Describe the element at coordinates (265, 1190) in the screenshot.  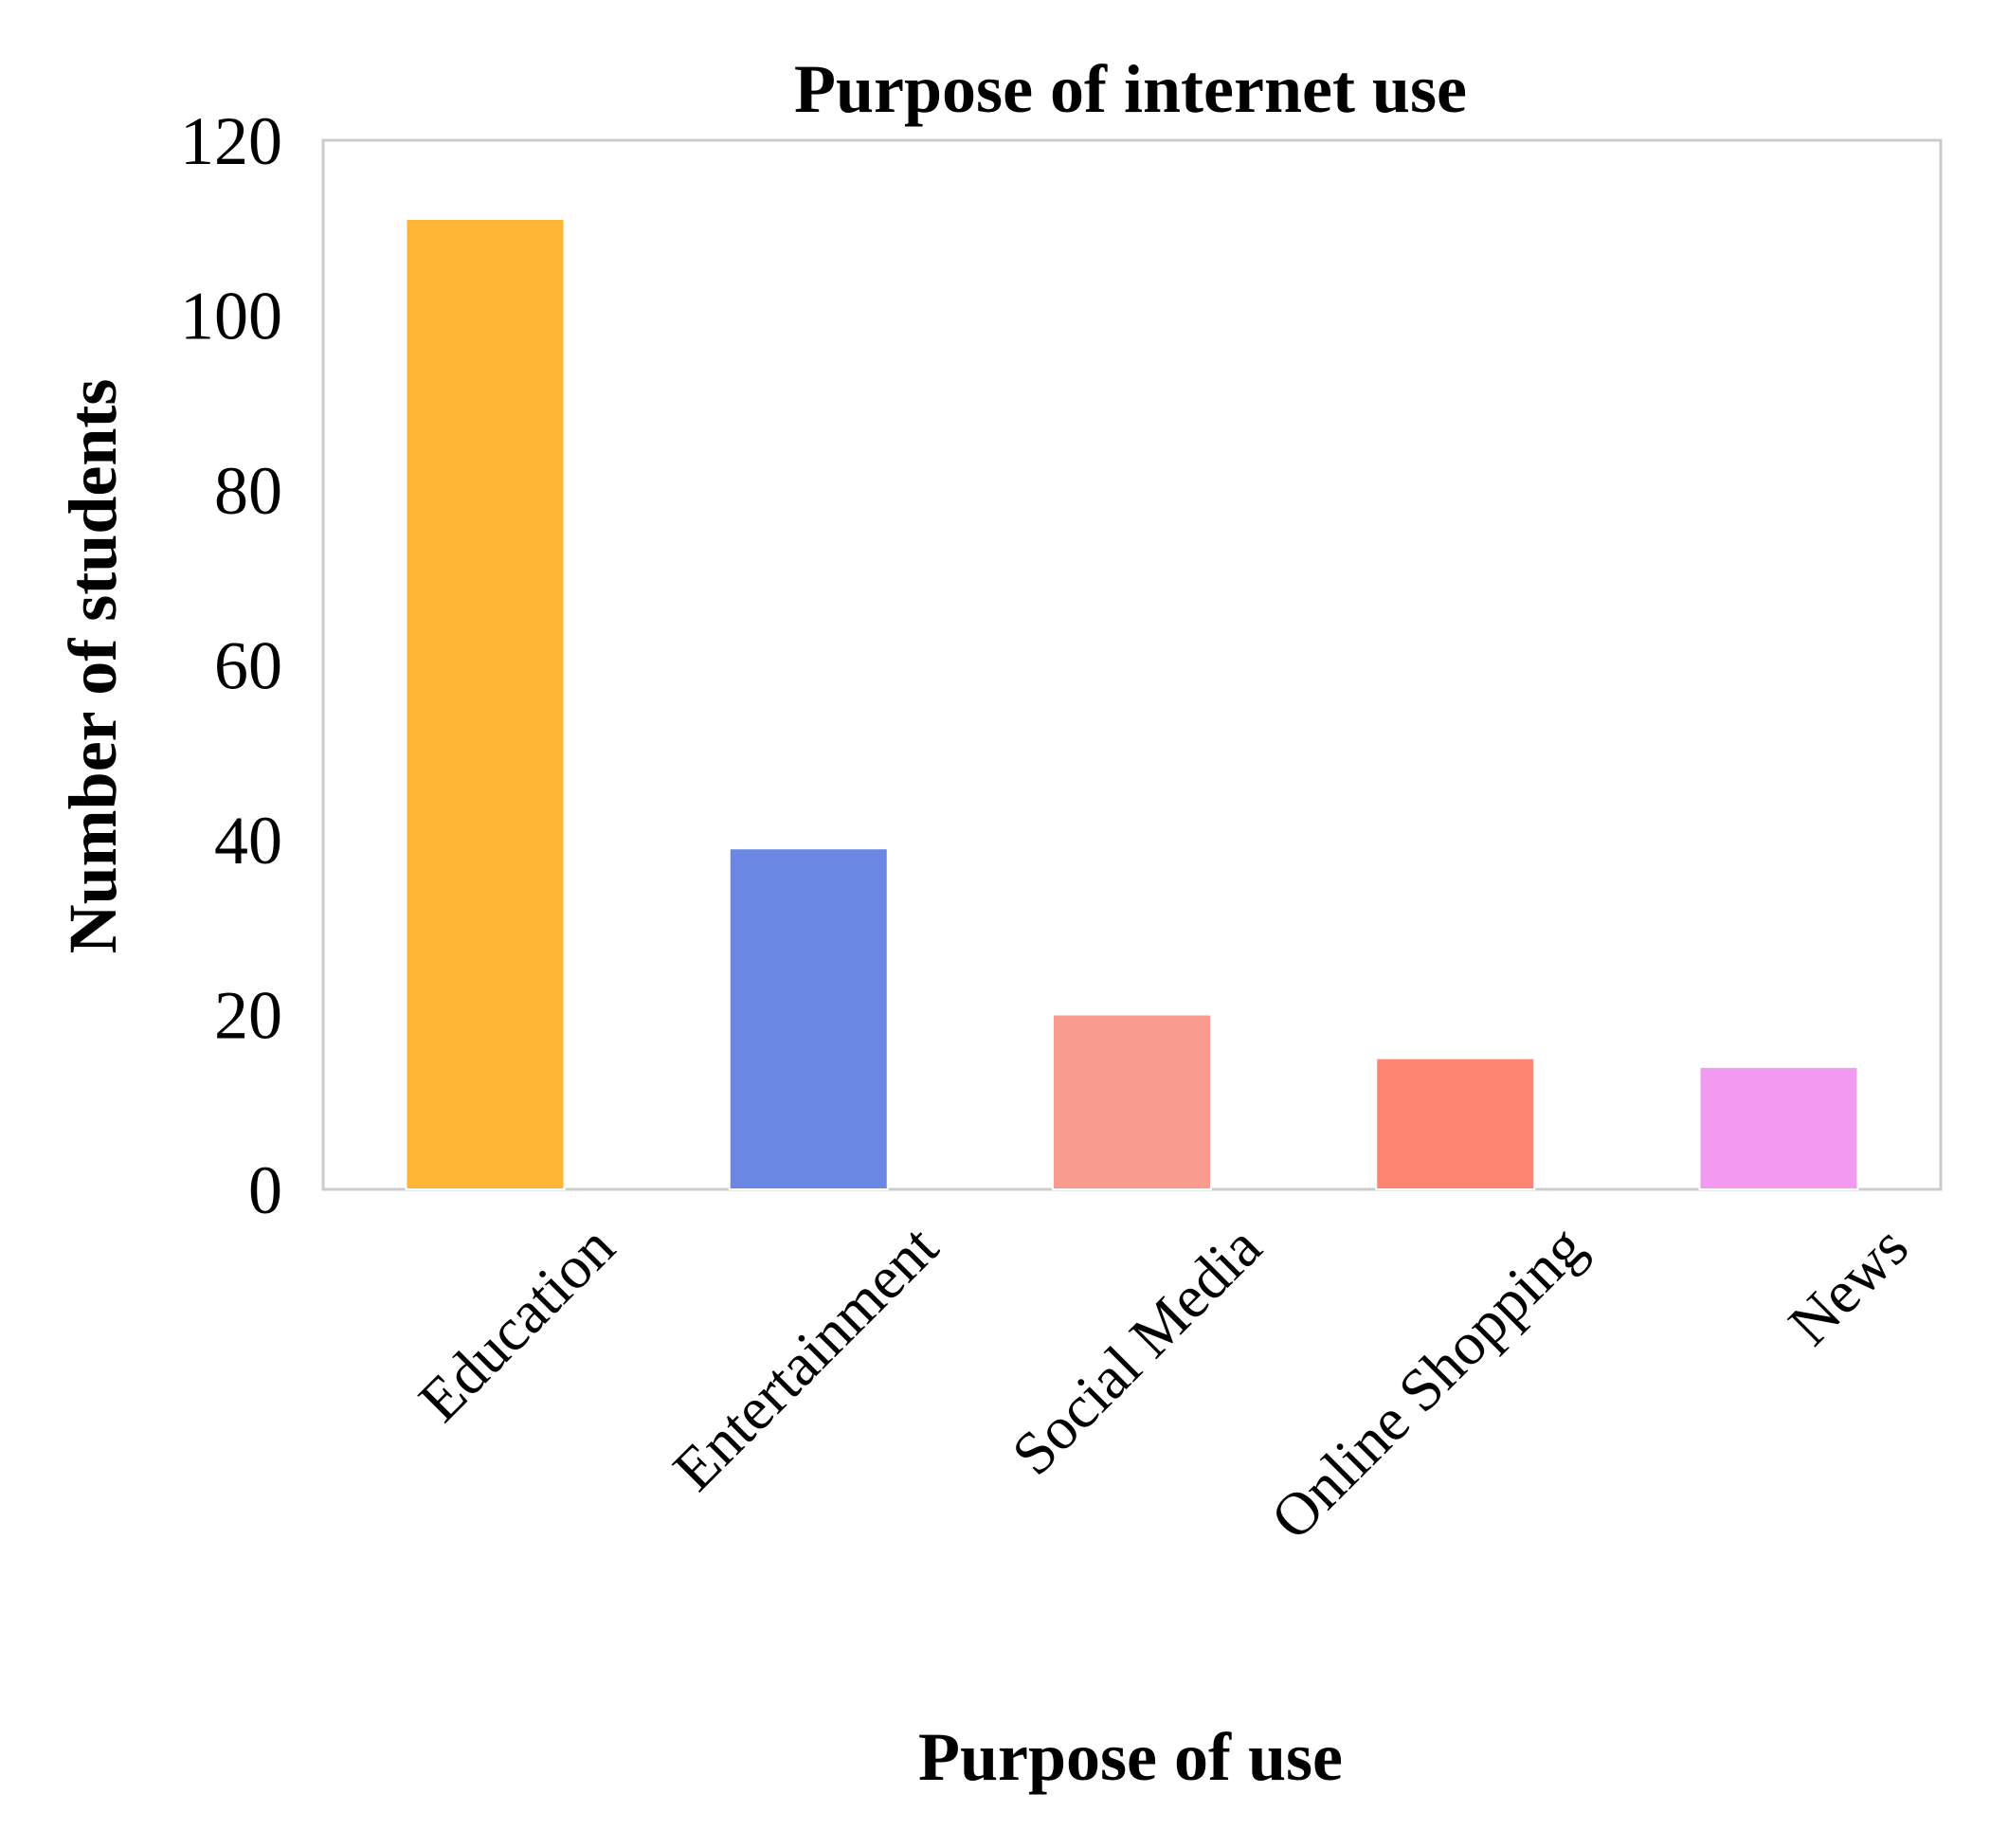
I see `y-tick-label: 0` at that location.